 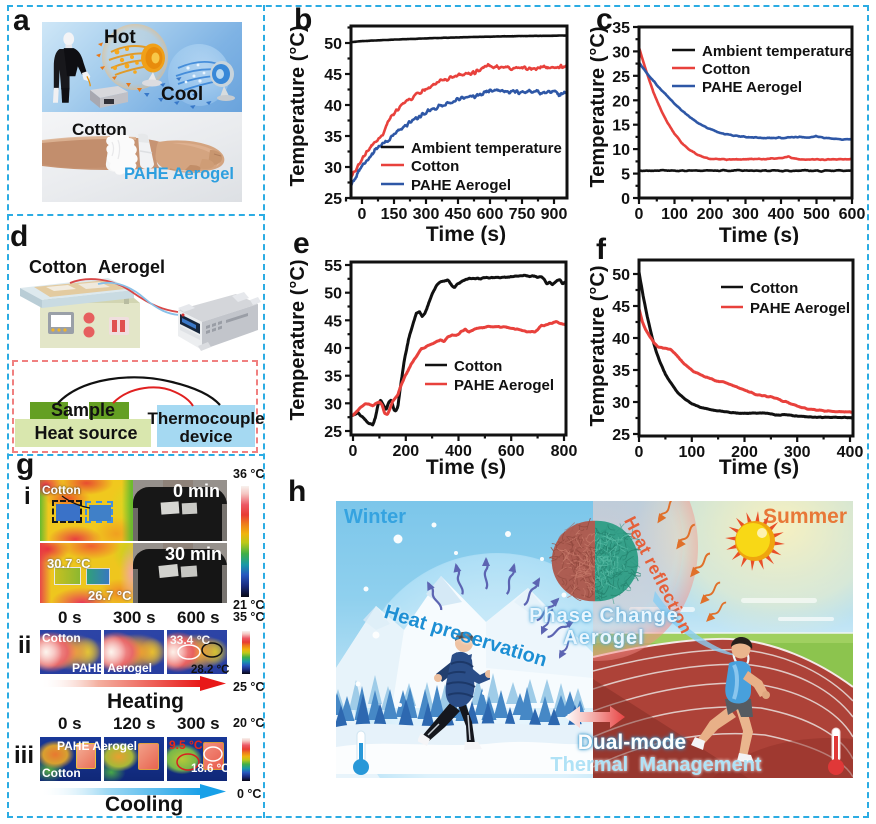 I want to click on svg-text: 5, so click(x=625, y=175).